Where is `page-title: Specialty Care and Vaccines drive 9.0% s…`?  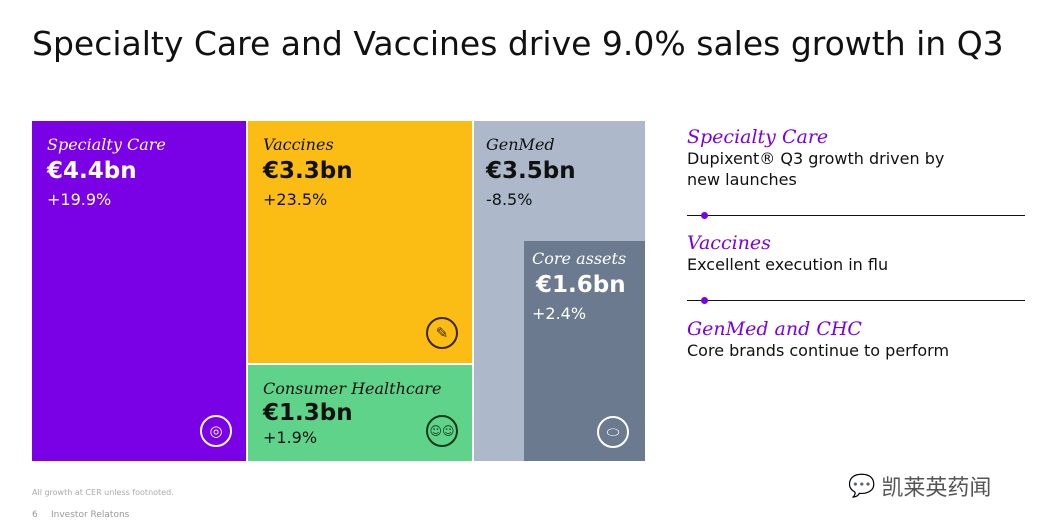
page-title: Specialty Care and Vaccines drive 9.0% s… is located at coordinates (518, 43).